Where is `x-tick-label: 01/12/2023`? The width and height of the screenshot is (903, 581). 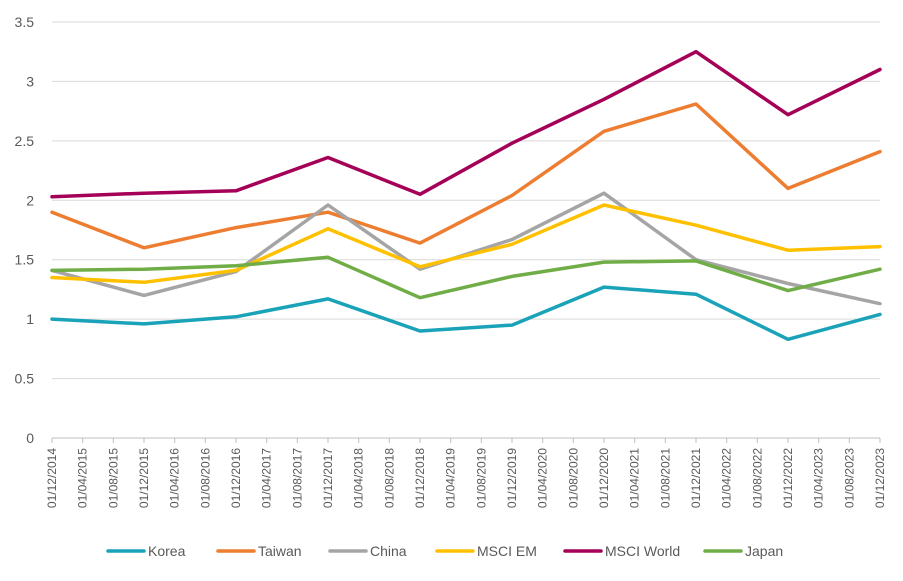 x-tick-label: 01/12/2023 is located at coordinates (880, 478).